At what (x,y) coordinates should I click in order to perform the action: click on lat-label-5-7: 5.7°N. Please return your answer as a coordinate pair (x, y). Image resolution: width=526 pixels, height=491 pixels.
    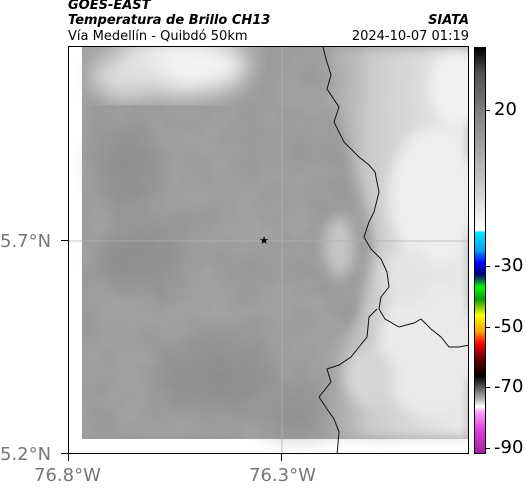
    Looking at the image, I should click on (26, 241).